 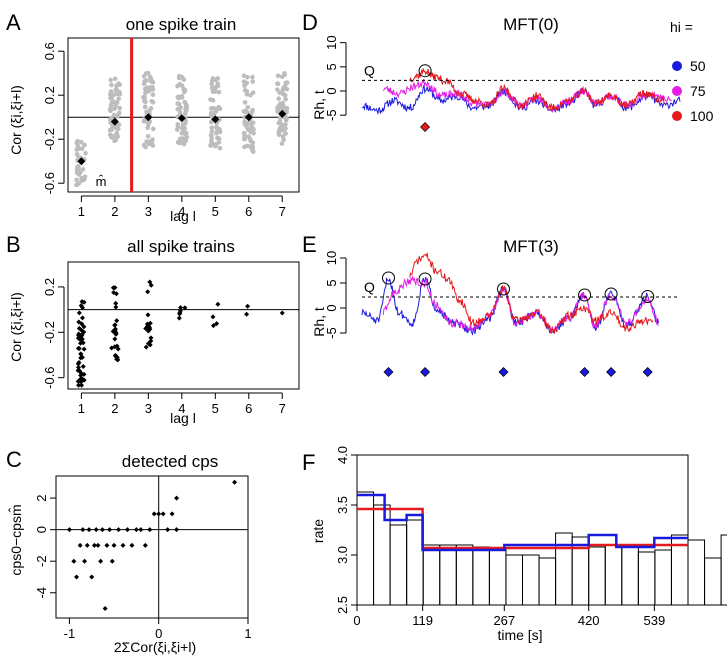 I want to click on y-tick-label: 2.5, so click(x=342, y=605).